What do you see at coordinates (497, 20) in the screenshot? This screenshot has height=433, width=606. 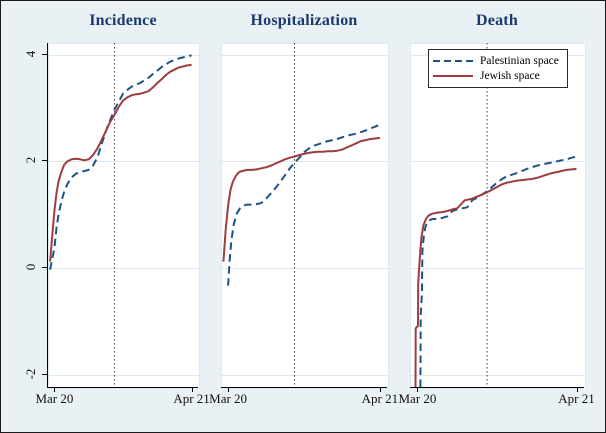 I see `panel-title-death: Death` at bounding box center [497, 20].